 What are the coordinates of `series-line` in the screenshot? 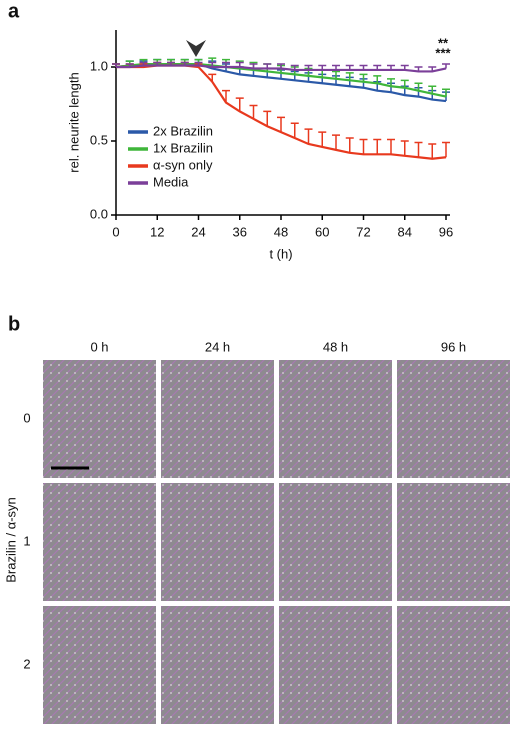 It's located at (281, 68).